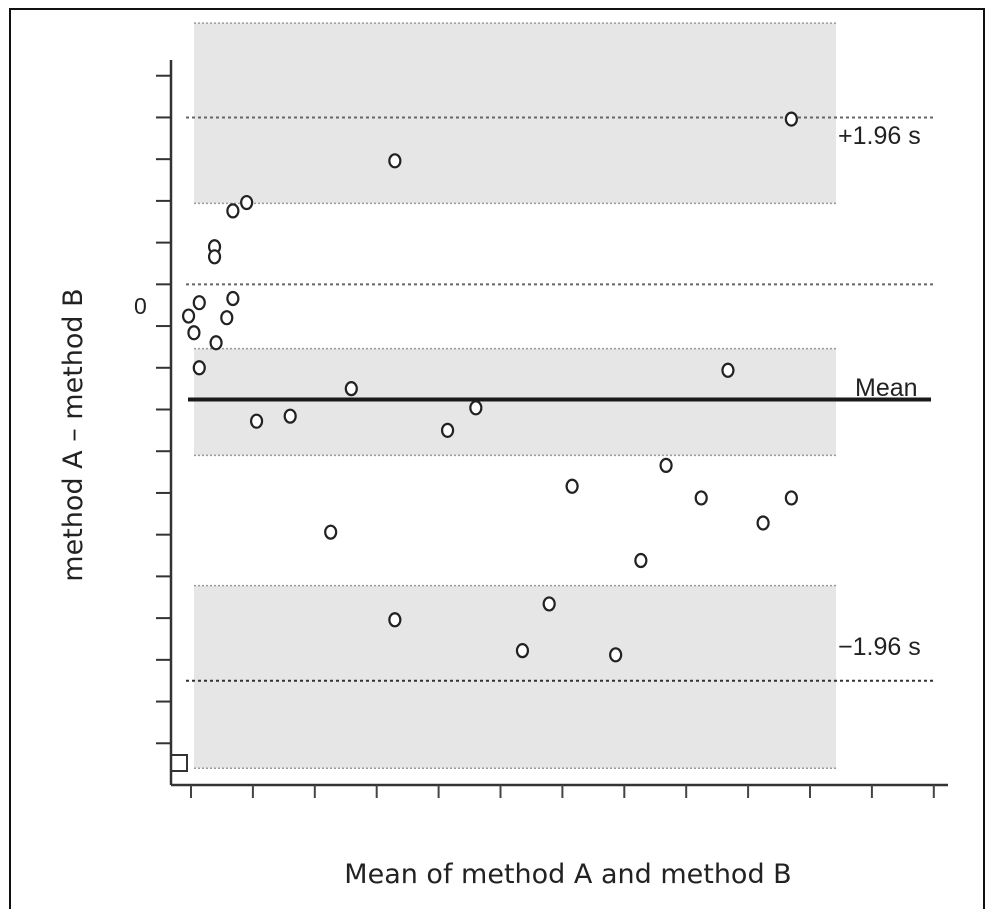  What do you see at coordinates (886, 388) in the screenshot?
I see `mean-label: Mean` at bounding box center [886, 388].